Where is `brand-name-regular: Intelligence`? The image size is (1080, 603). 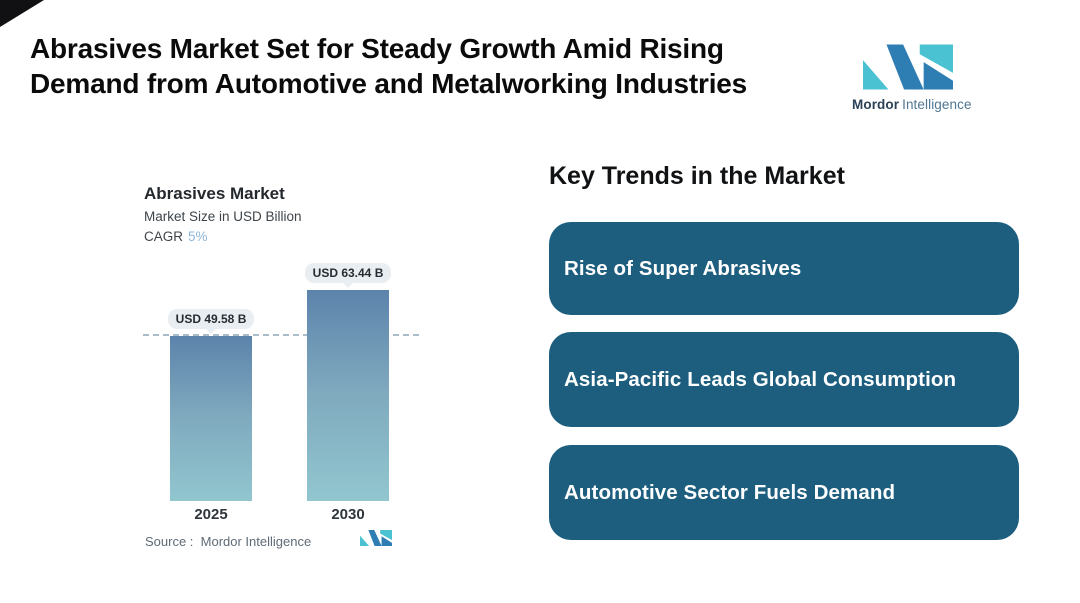
brand-name-regular: Intelligence is located at coordinates (937, 104).